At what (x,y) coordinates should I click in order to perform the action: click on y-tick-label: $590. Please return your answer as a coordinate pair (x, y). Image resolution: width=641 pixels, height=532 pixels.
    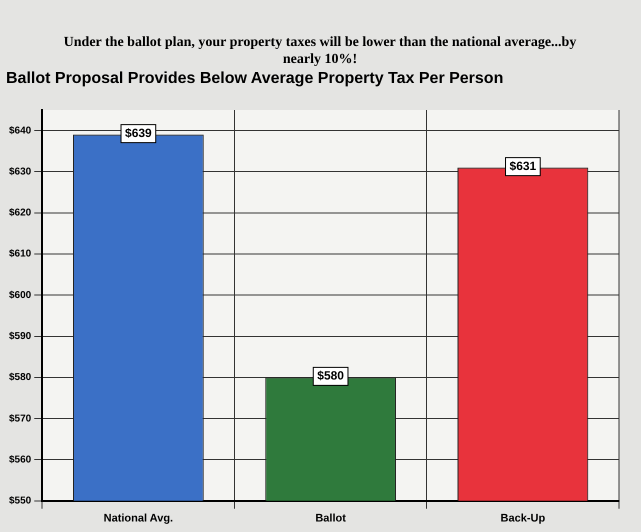
    Looking at the image, I should click on (20, 336).